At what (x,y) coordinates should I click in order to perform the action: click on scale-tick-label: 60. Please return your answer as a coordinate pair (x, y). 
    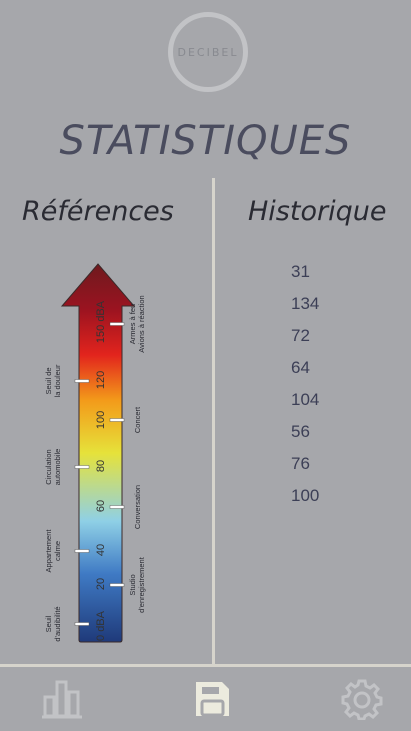
    Looking at the image, I should click on (101, 506).